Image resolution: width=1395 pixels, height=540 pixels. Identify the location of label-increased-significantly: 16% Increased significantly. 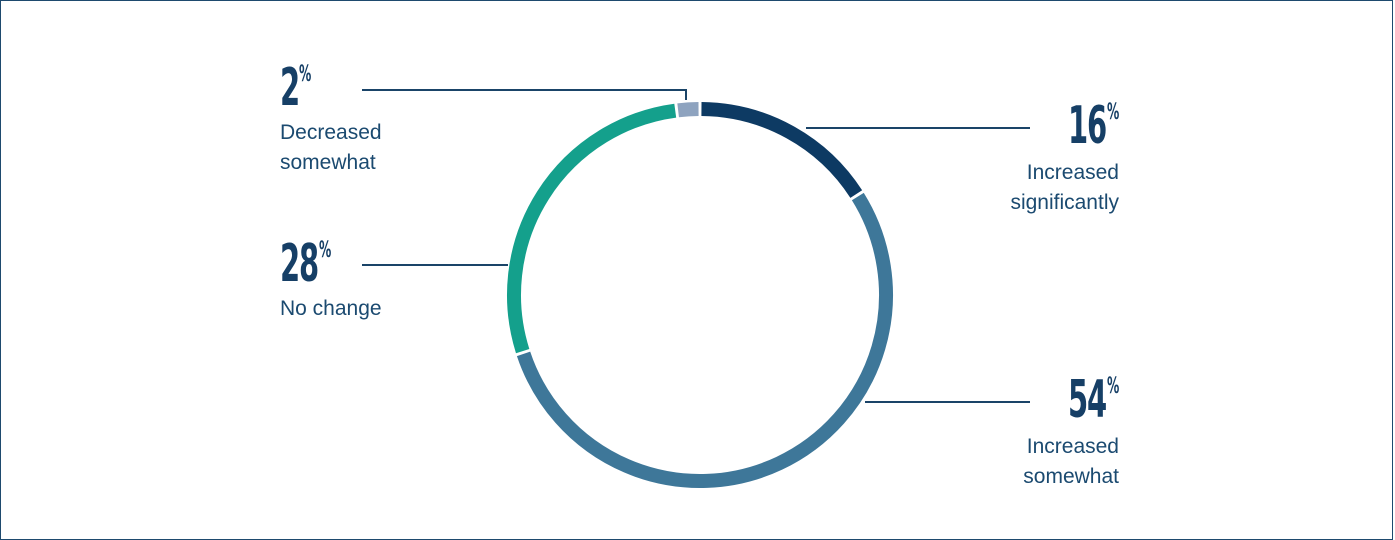
(1009, 159).